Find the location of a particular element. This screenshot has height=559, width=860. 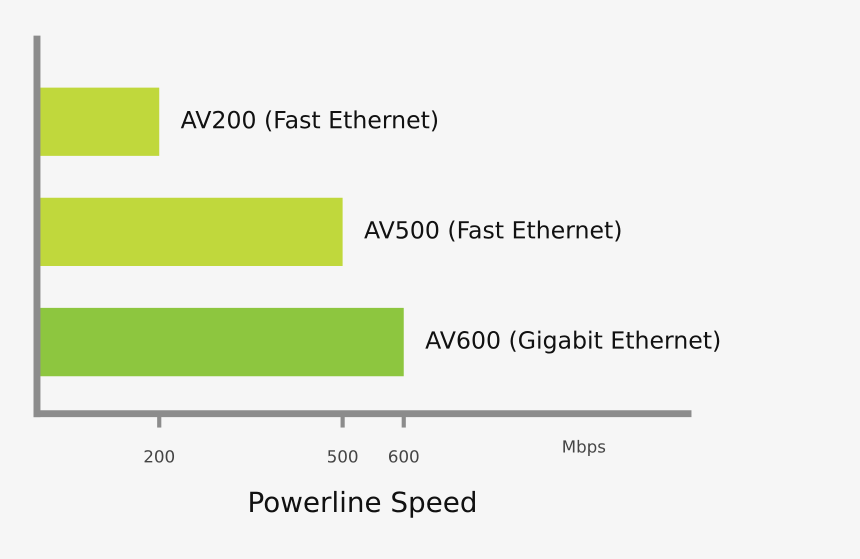

x-axis-title: Powerline Speed is located at coordinates (362, 504).